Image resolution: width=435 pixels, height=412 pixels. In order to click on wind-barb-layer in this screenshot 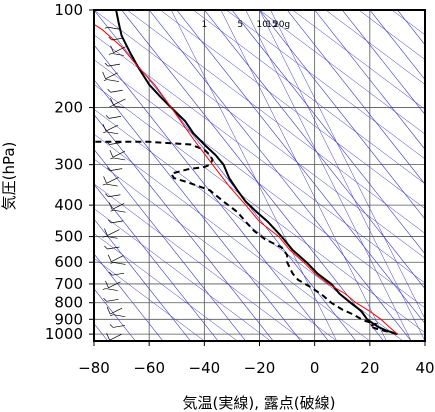, I will do `click(114, 183)`.